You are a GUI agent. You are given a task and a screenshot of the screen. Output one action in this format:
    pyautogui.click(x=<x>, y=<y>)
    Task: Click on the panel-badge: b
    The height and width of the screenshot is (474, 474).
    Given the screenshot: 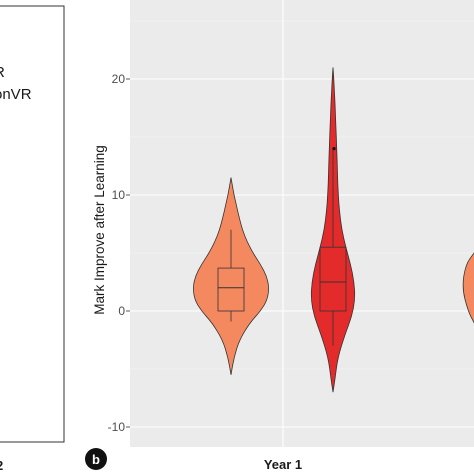 What is the action you would take?
    pyautogui.click(x=96, y=459)
    